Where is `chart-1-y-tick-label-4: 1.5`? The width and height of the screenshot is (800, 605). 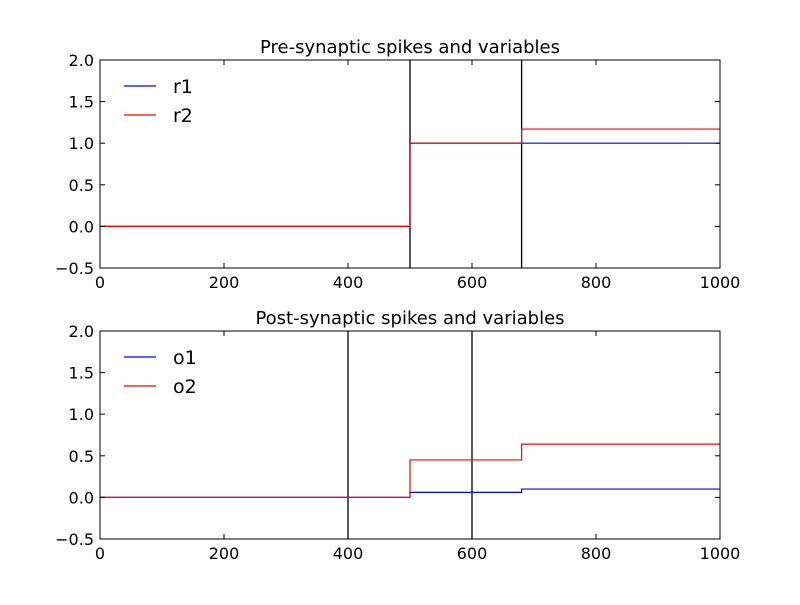 chart-1-y-tick-label-4: 1.5 is located at coordinates (81, 102).